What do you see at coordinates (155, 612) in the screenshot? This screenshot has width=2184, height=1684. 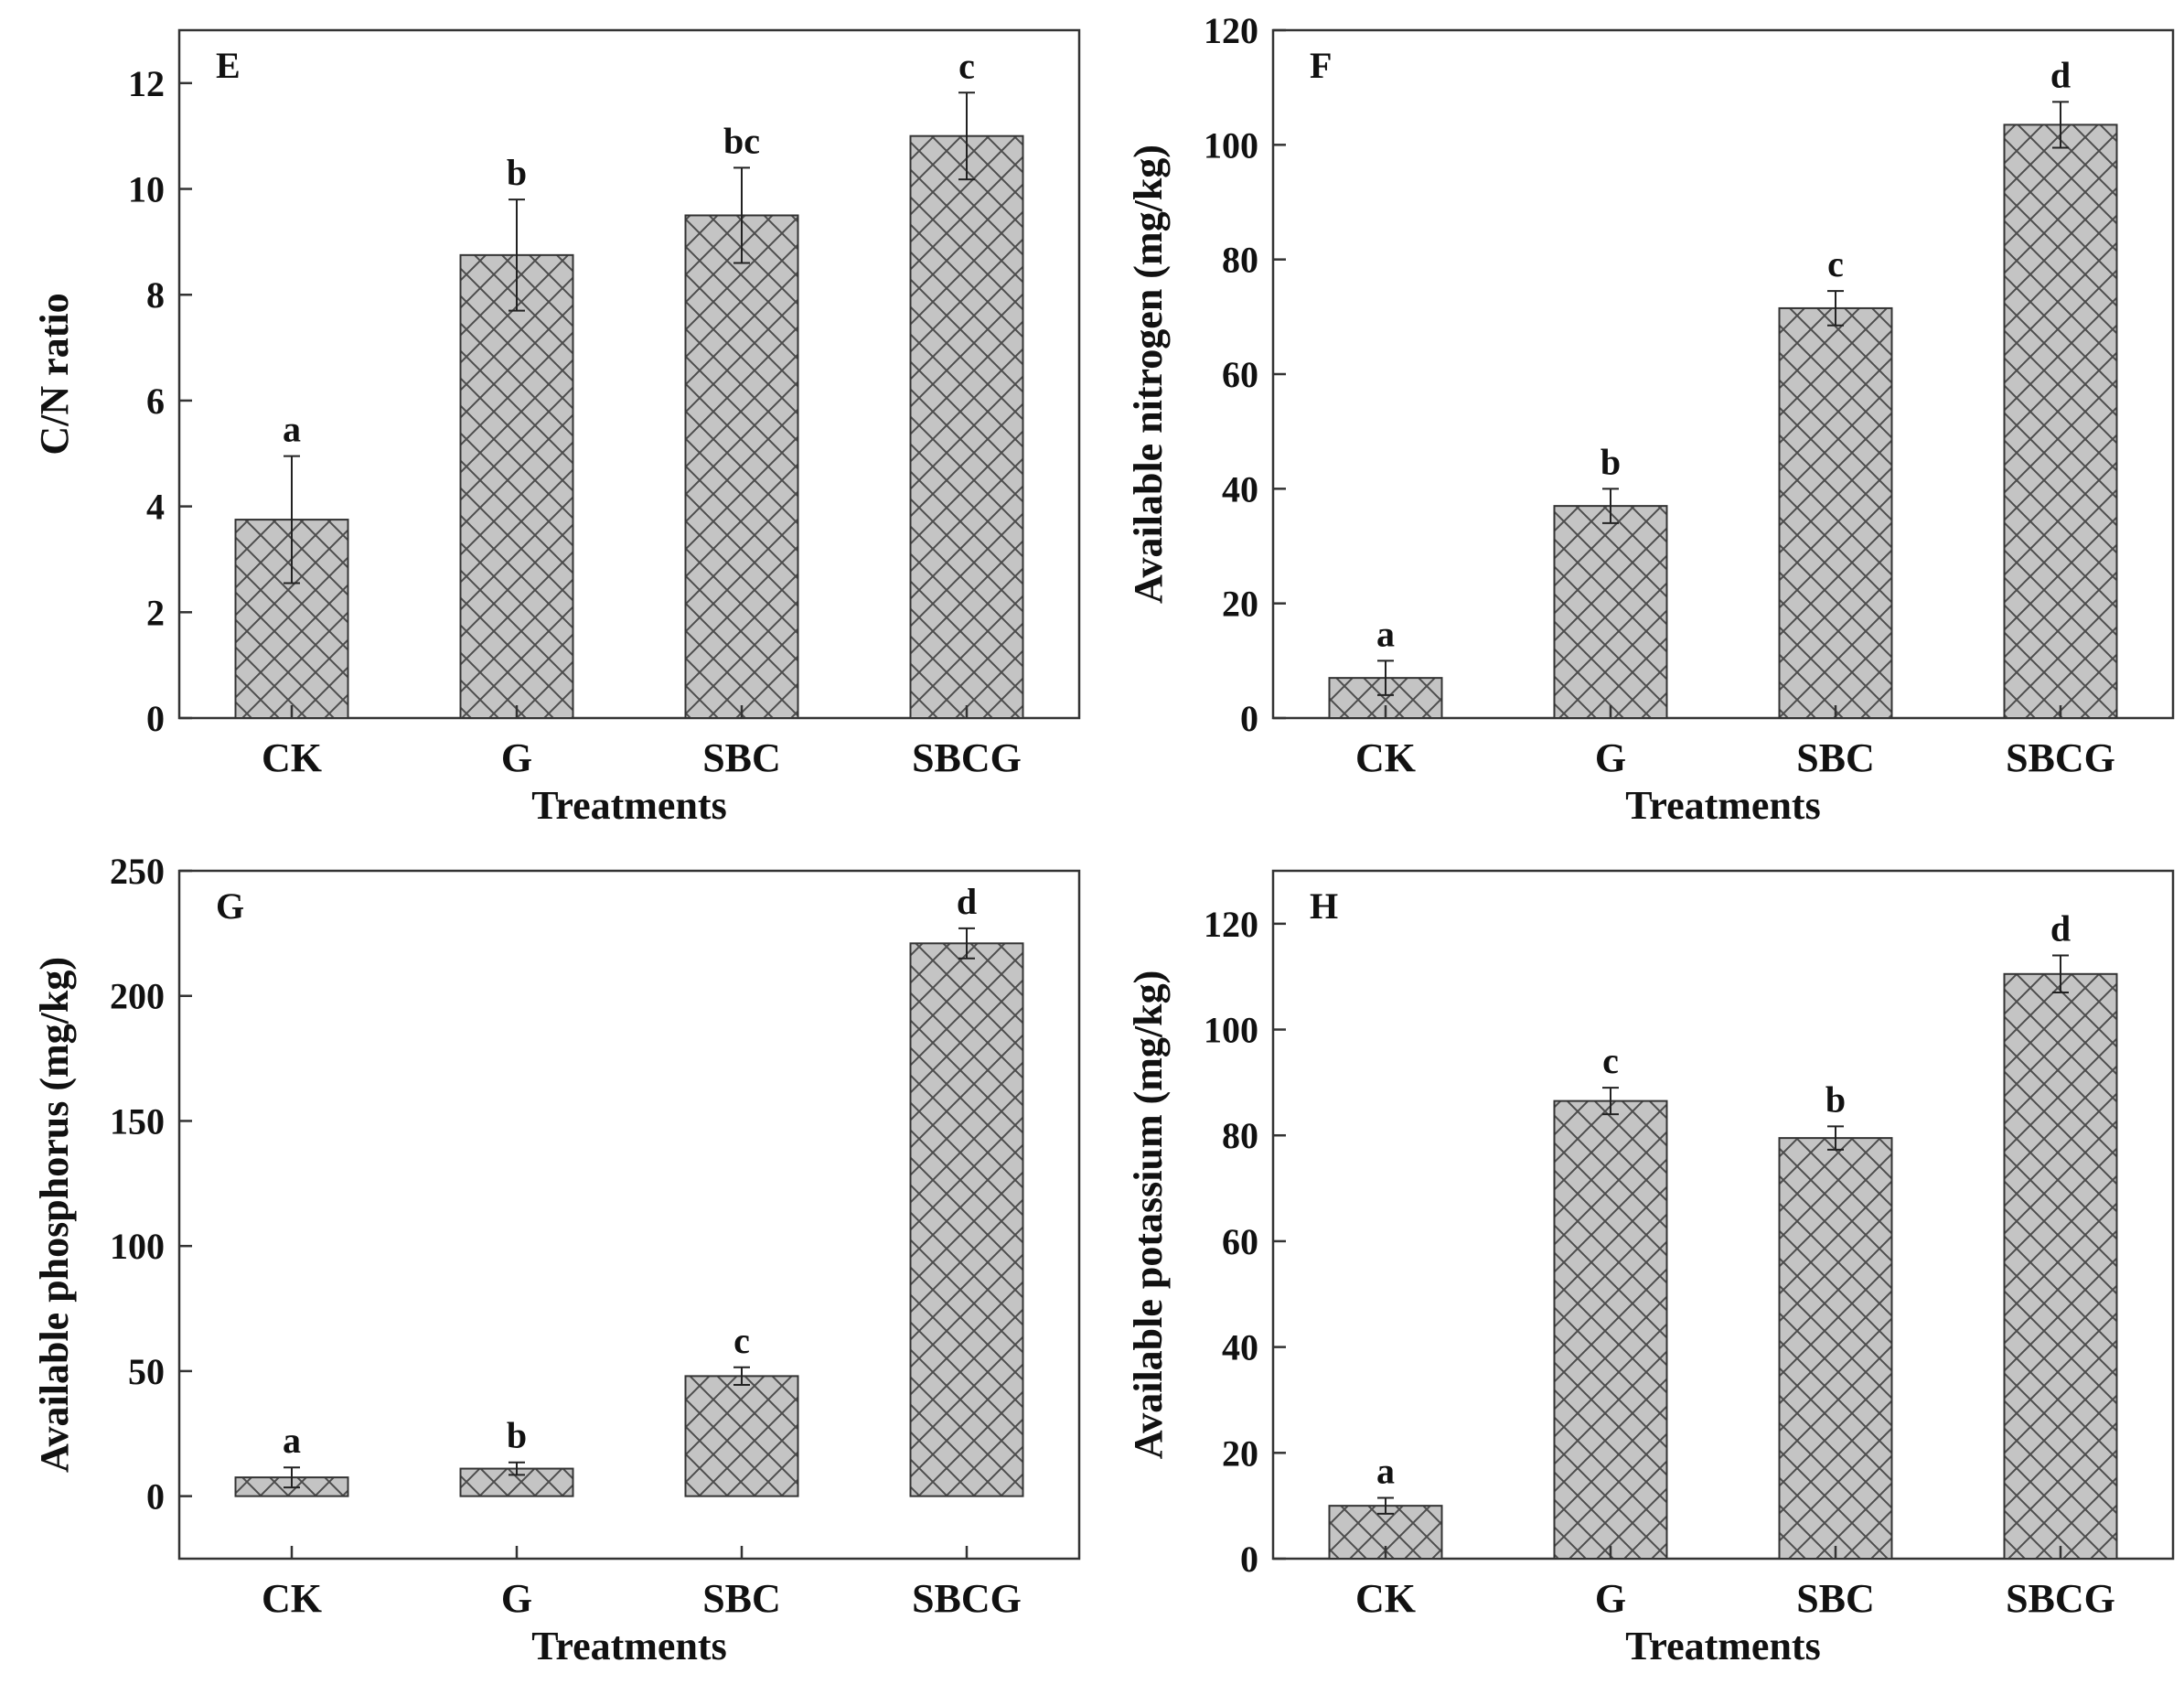 I see `y-tick-label: 2` at bounding box center [155, 612].